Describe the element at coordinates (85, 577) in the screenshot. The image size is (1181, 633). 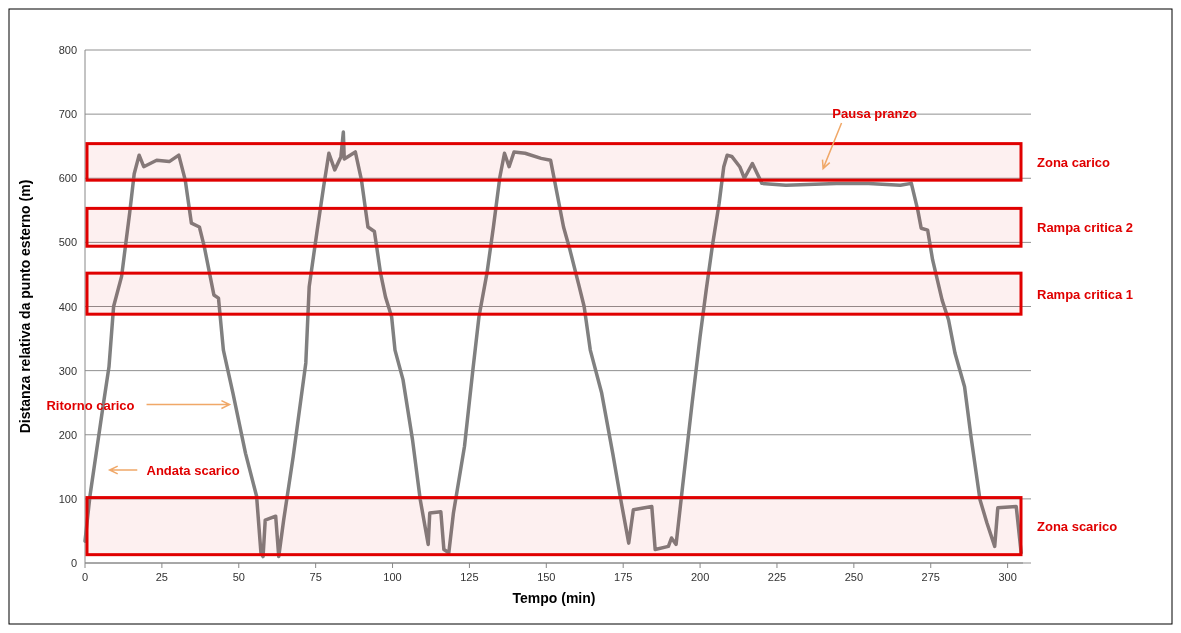
I see `x-tick-label: 0` at that location.